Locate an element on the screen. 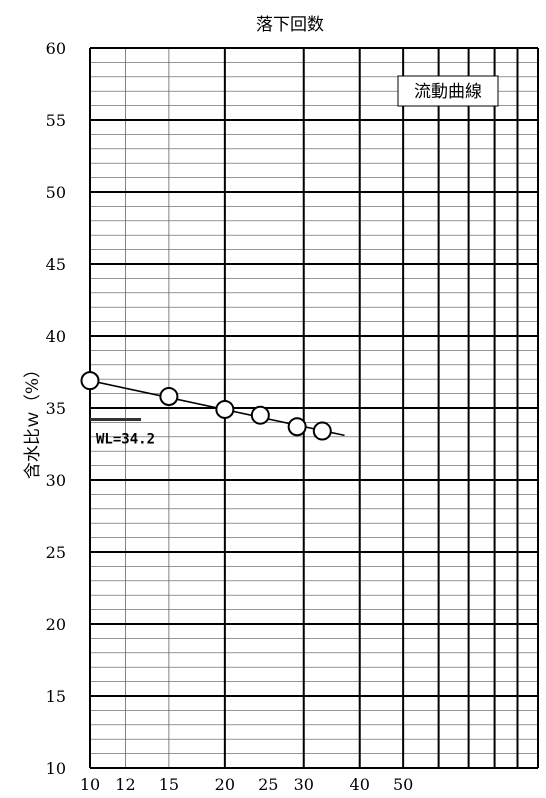 This screenshot has height=798, width=546. legend-box-label: 流動曲線 is located at coordinates (448, 92).